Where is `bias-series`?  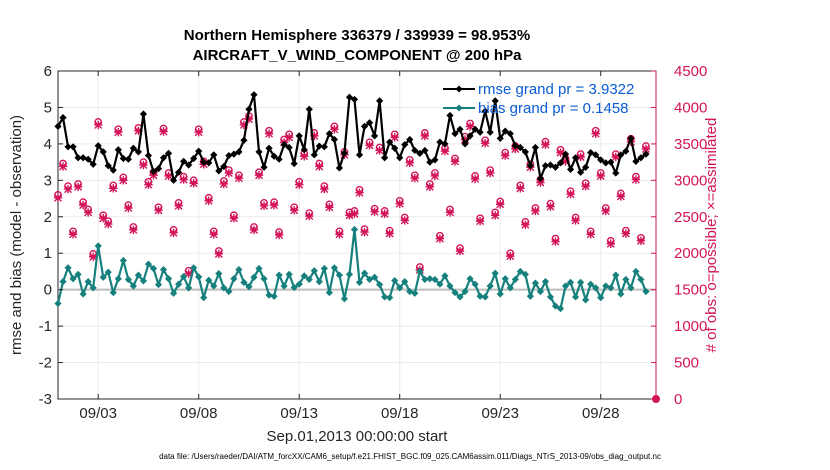
bias-series is located at coordinates (352, 269).